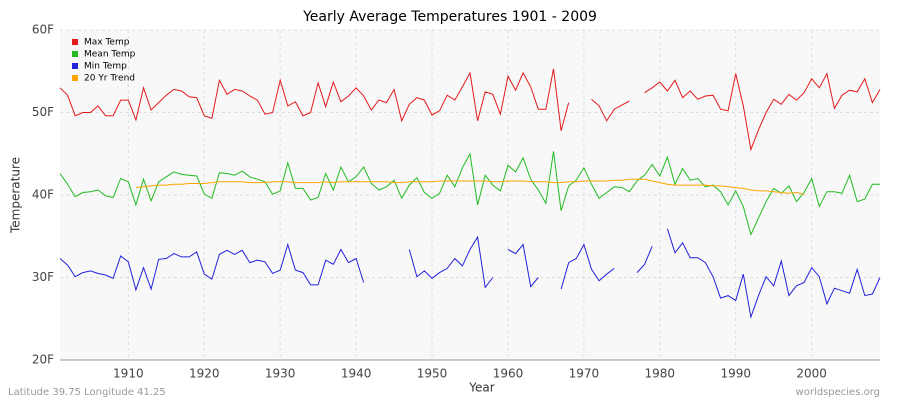 The image size is (900, 400). I want to click on y-tick-label: 30F, so click(43, 277).